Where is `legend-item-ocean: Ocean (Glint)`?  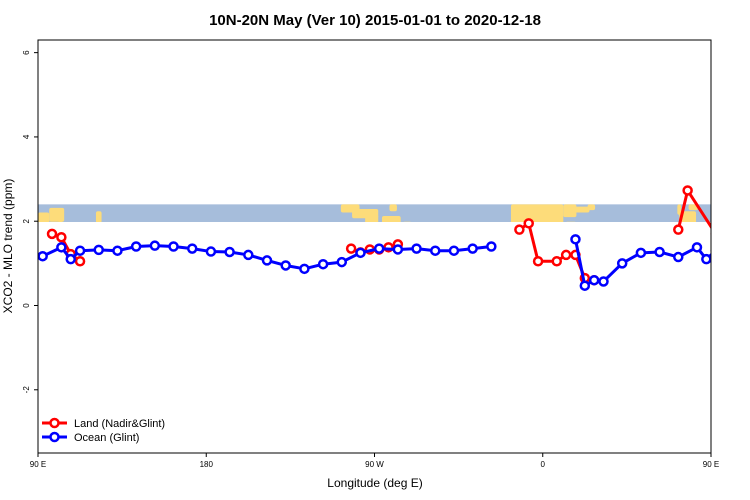
legend-item-ocean: Ocean (Glint) is located at coordinates (90, 437).